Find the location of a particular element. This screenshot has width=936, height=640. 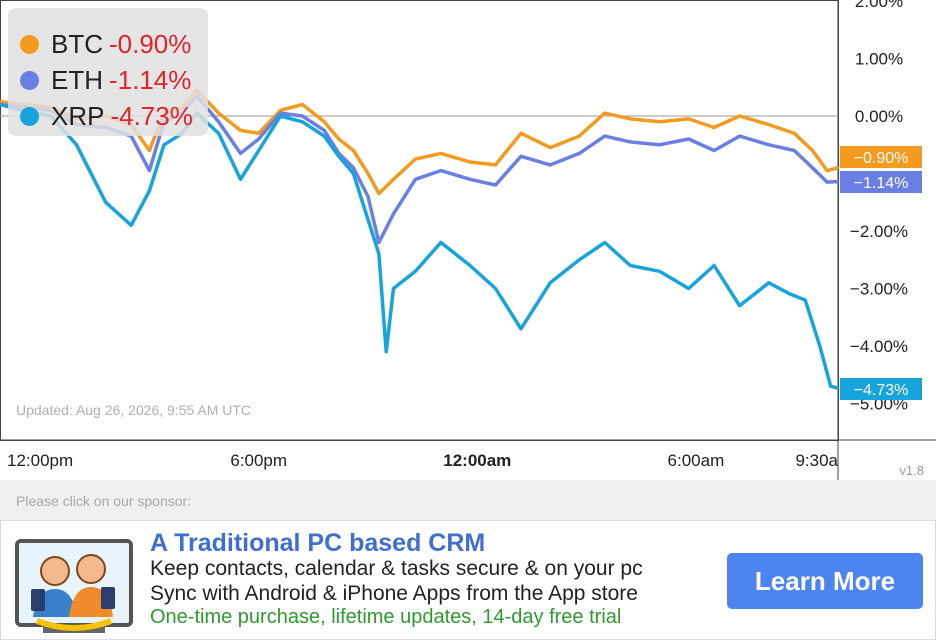

xrp-dot-icon is located at coordinates (29, 116).